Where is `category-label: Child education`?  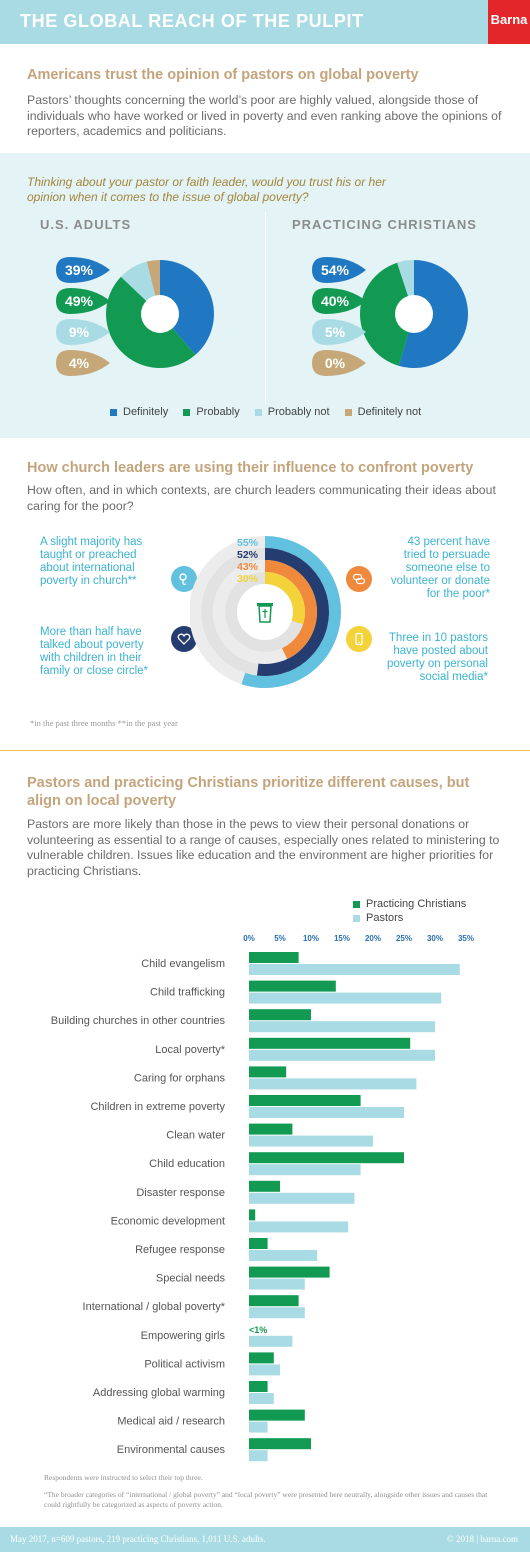
category-label: Child education is located at coordinates (187, 1164).